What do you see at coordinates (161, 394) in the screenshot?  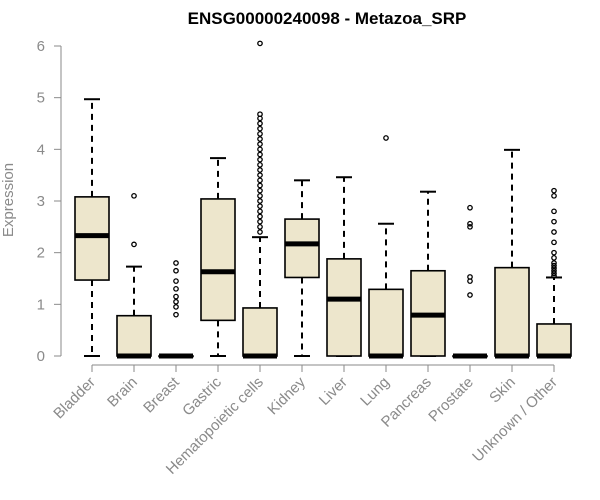 I see `x-tick-label: Breast` at bounding box center [161, 394].